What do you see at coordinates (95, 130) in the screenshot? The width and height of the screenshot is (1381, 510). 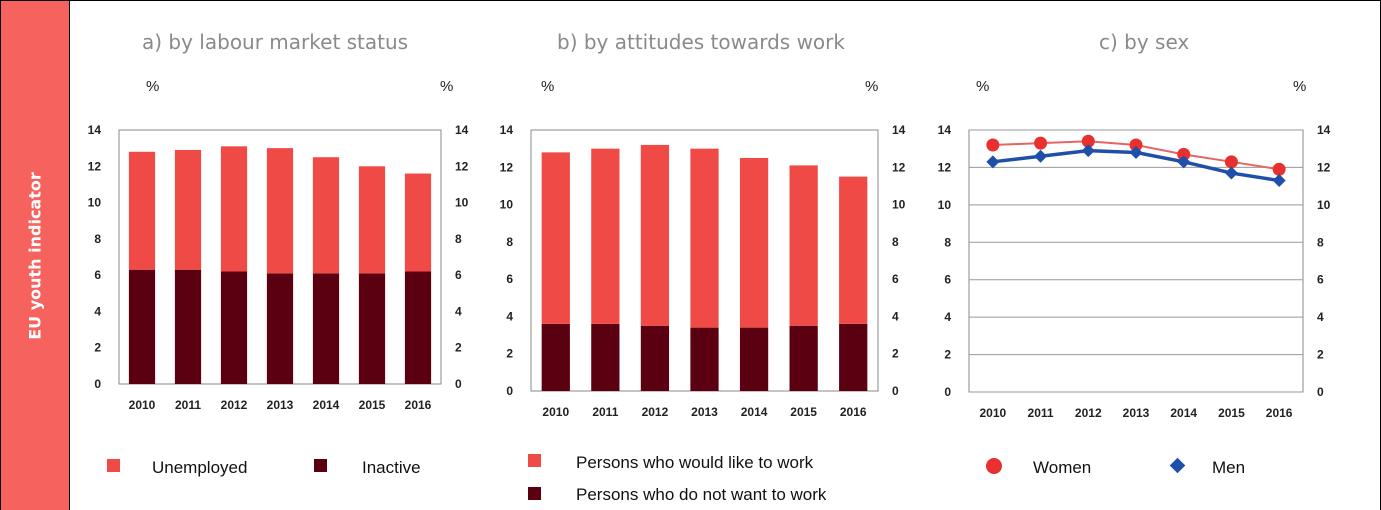 I see `chart-a-ytick-left: 14` at bounding box center [95, 130].